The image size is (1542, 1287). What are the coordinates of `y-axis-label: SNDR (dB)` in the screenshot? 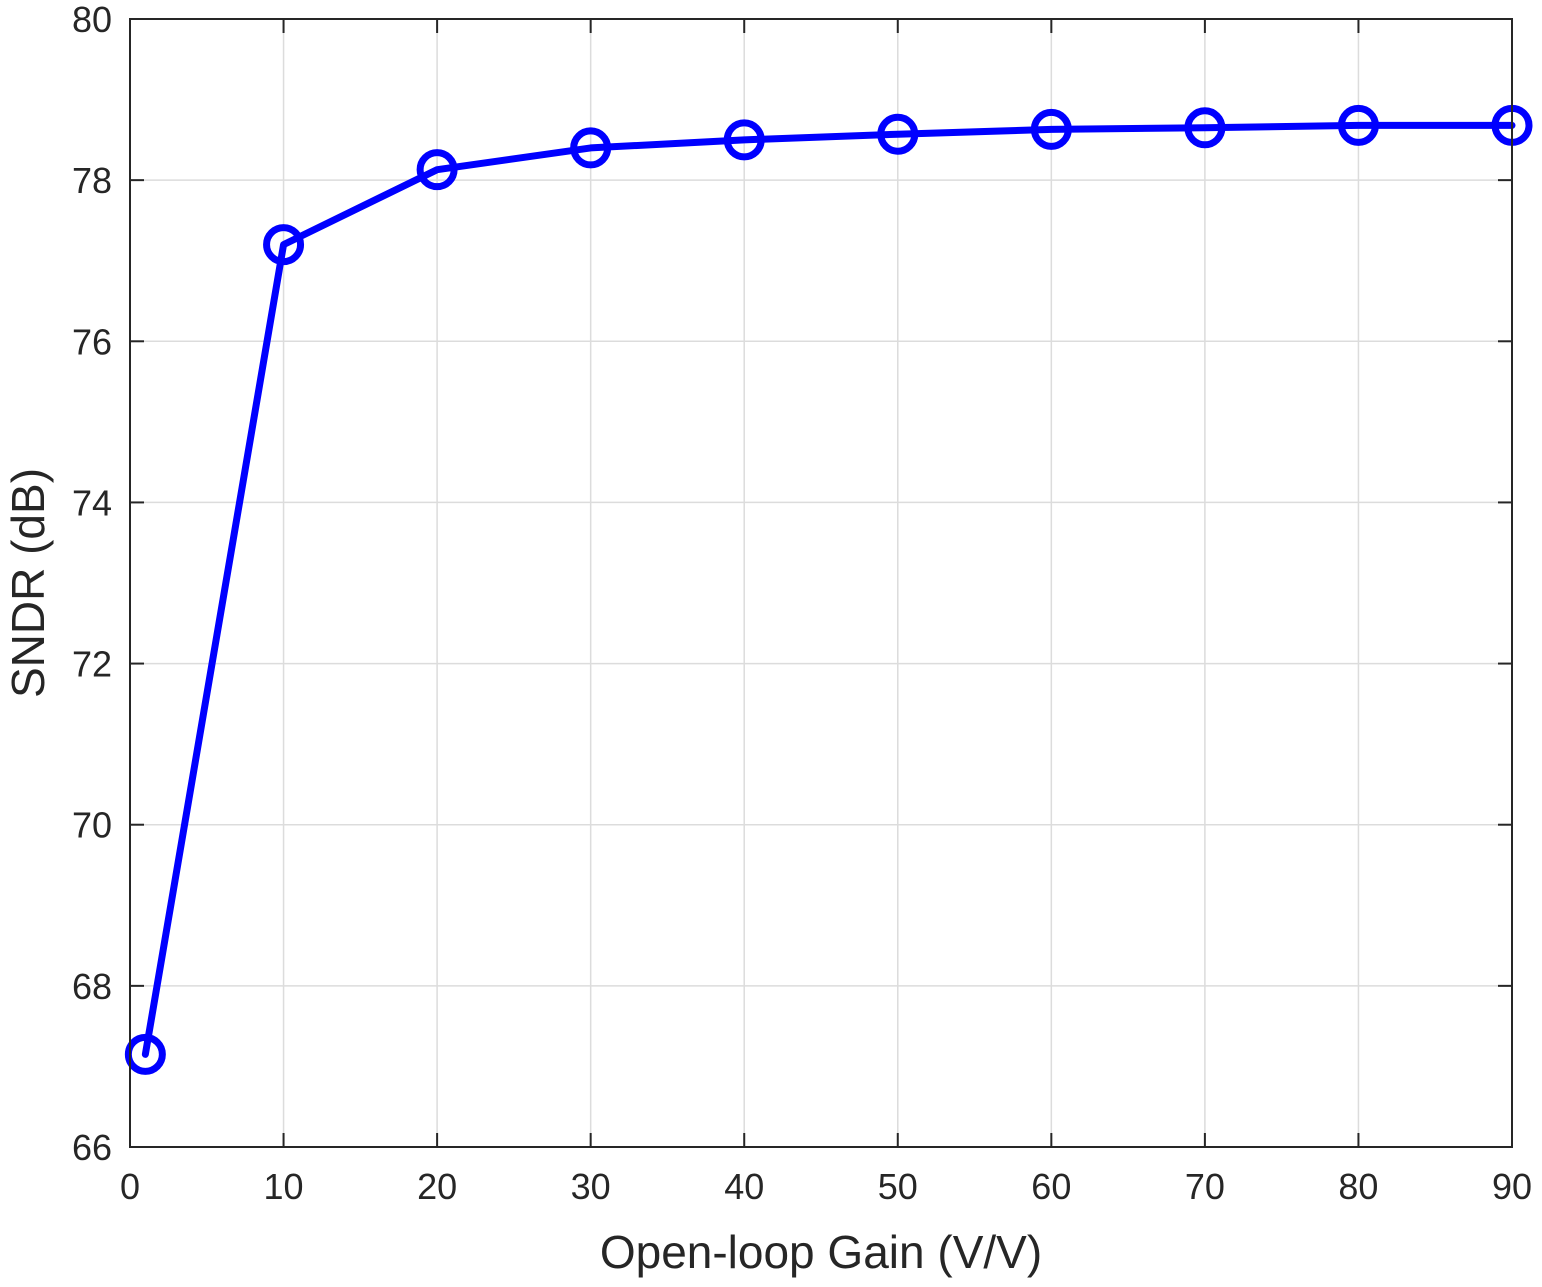 It's located at (28, 583).